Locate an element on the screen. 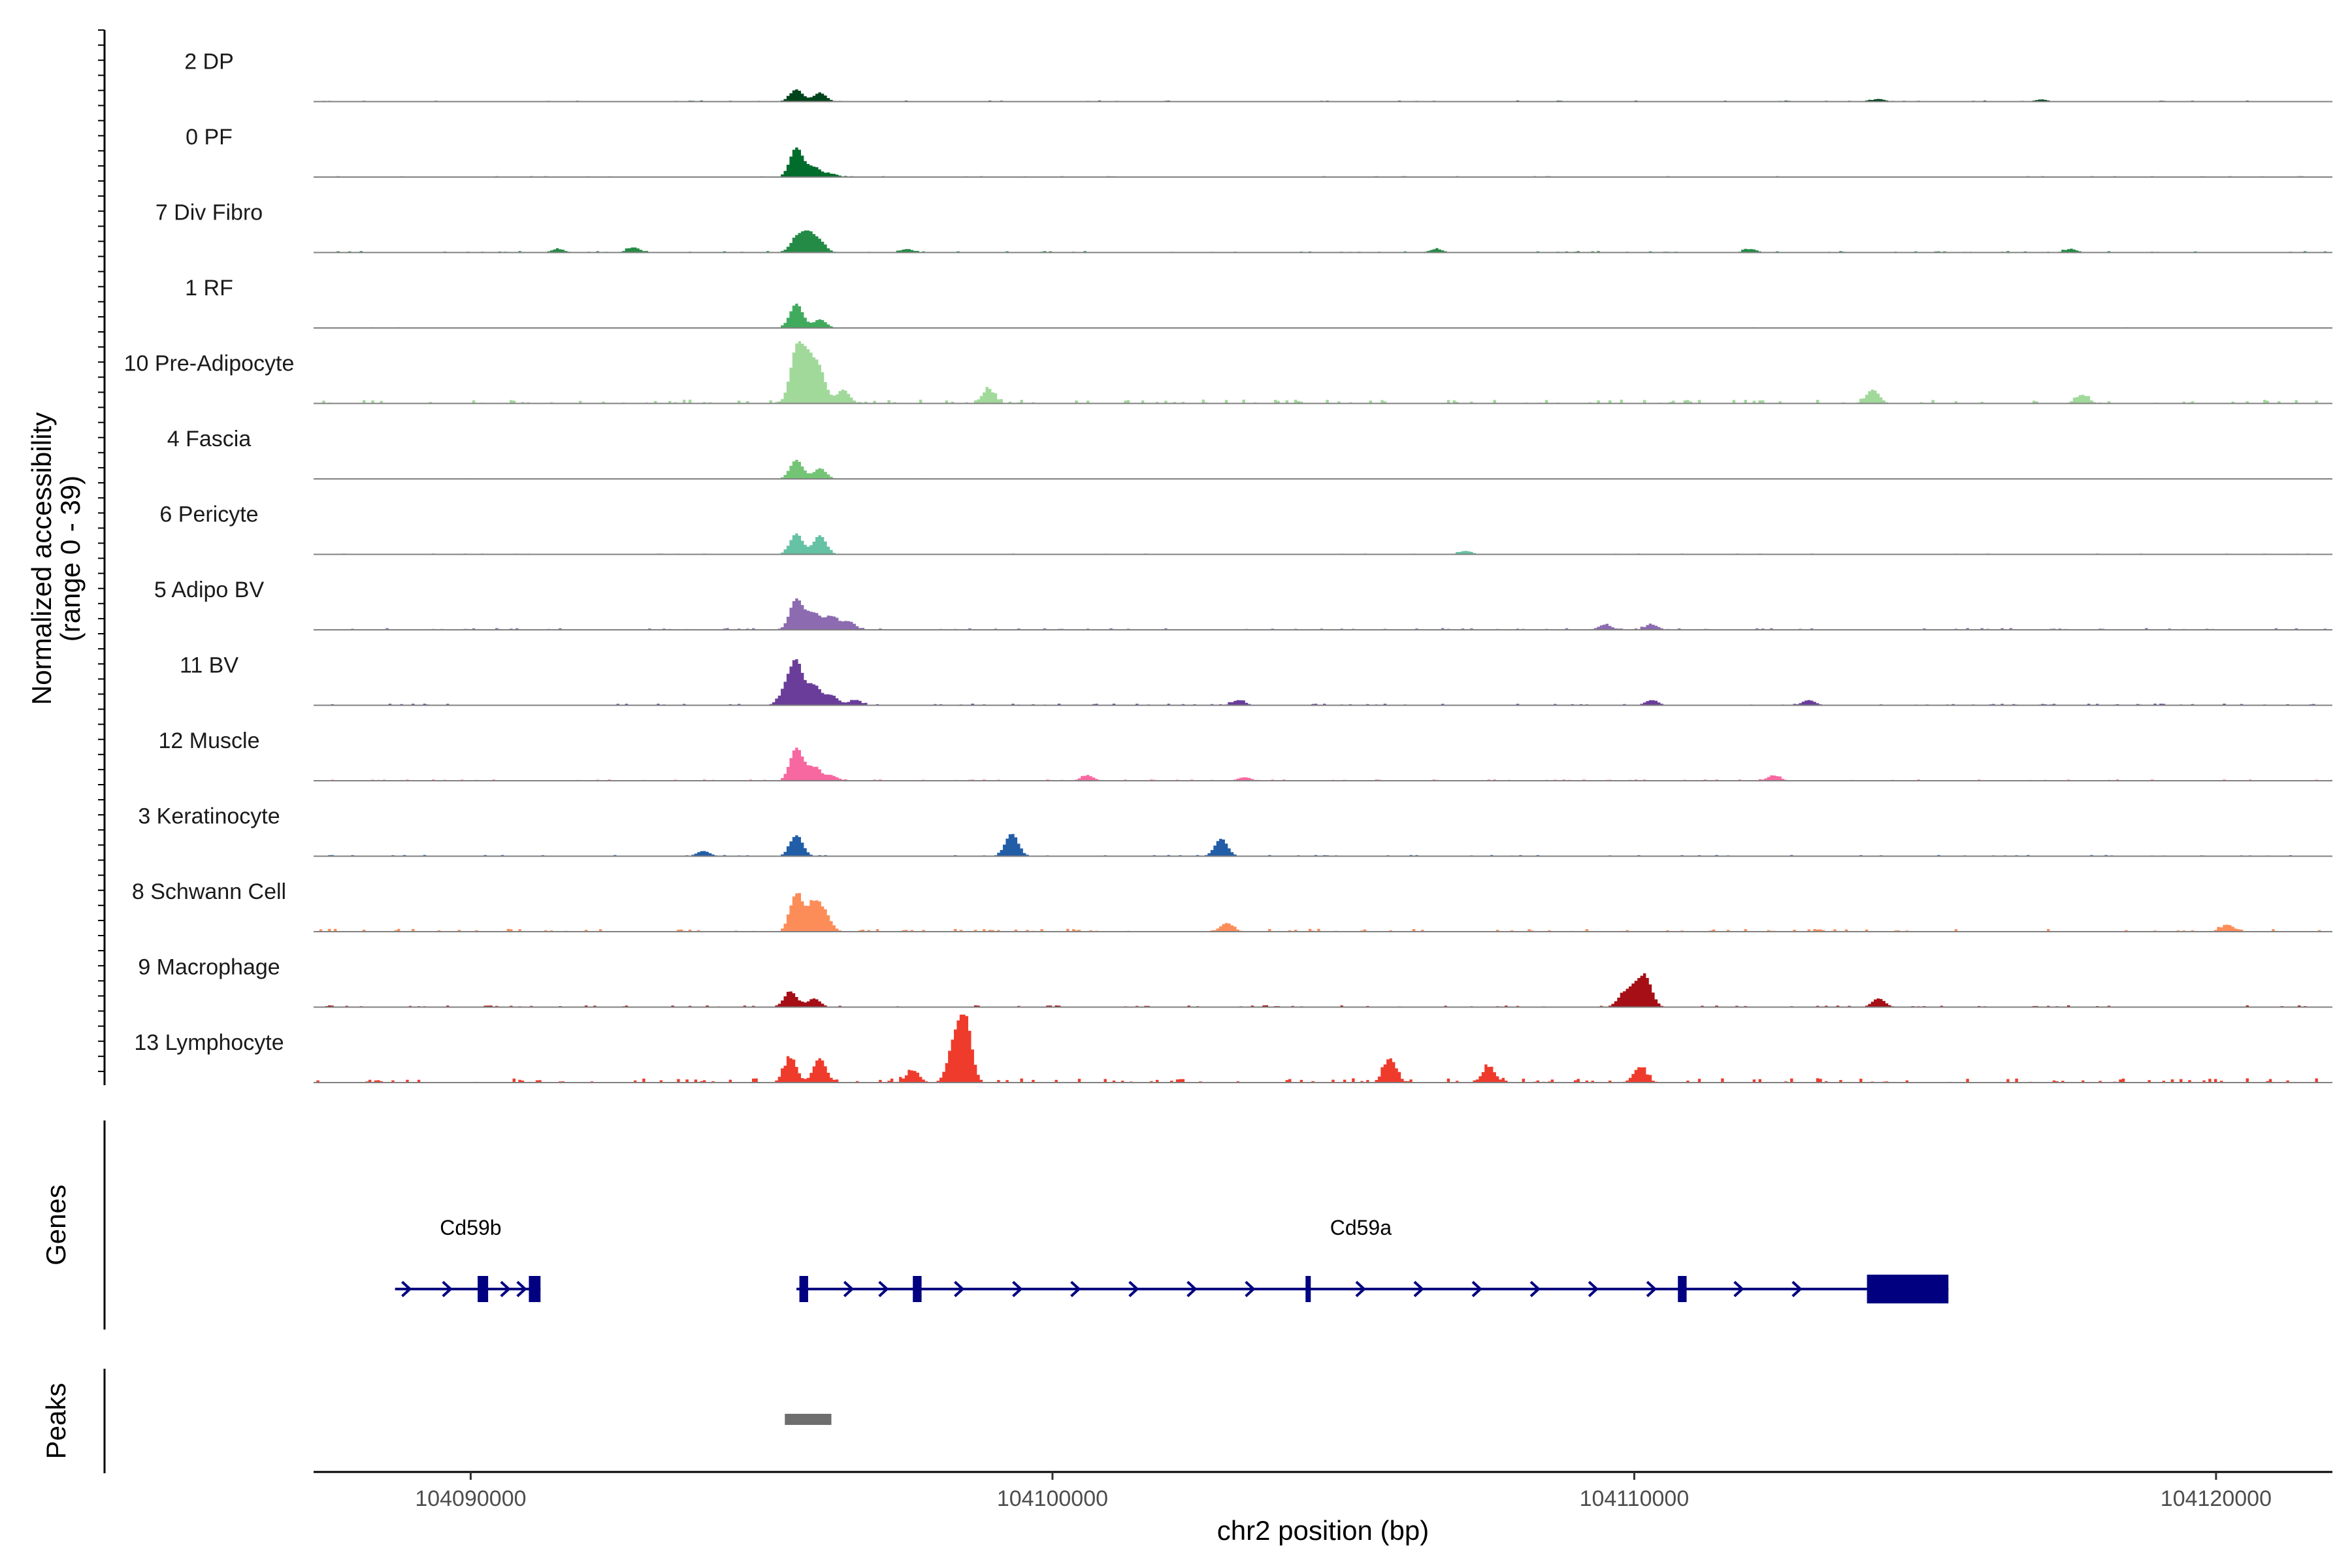  gene-annotation-panel: Cd59b Cd59a is located at coordinates (1026, 1225).